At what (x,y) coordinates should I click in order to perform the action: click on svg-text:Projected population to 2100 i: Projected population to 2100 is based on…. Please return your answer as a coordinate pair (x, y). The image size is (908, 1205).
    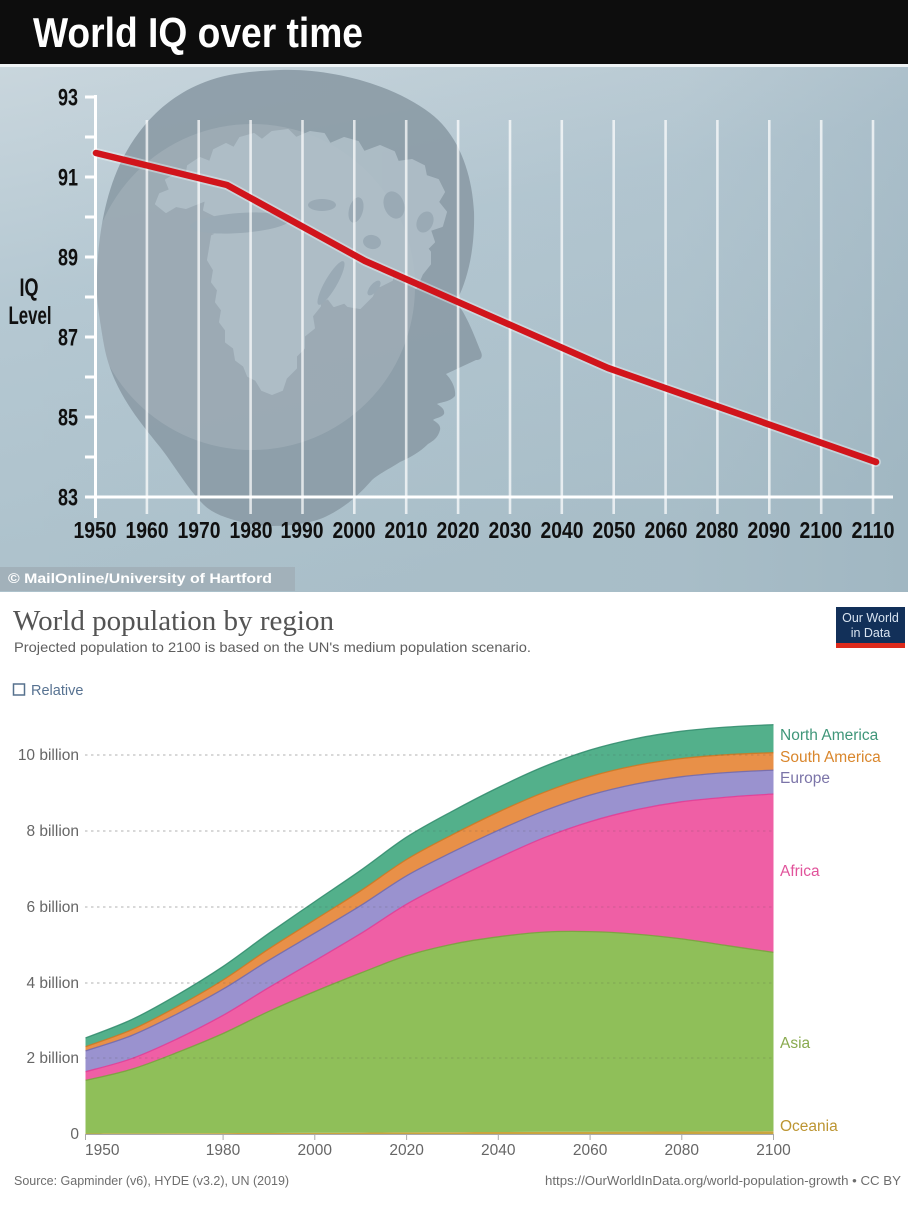
    Looking at the image, I should click on (272, 647).